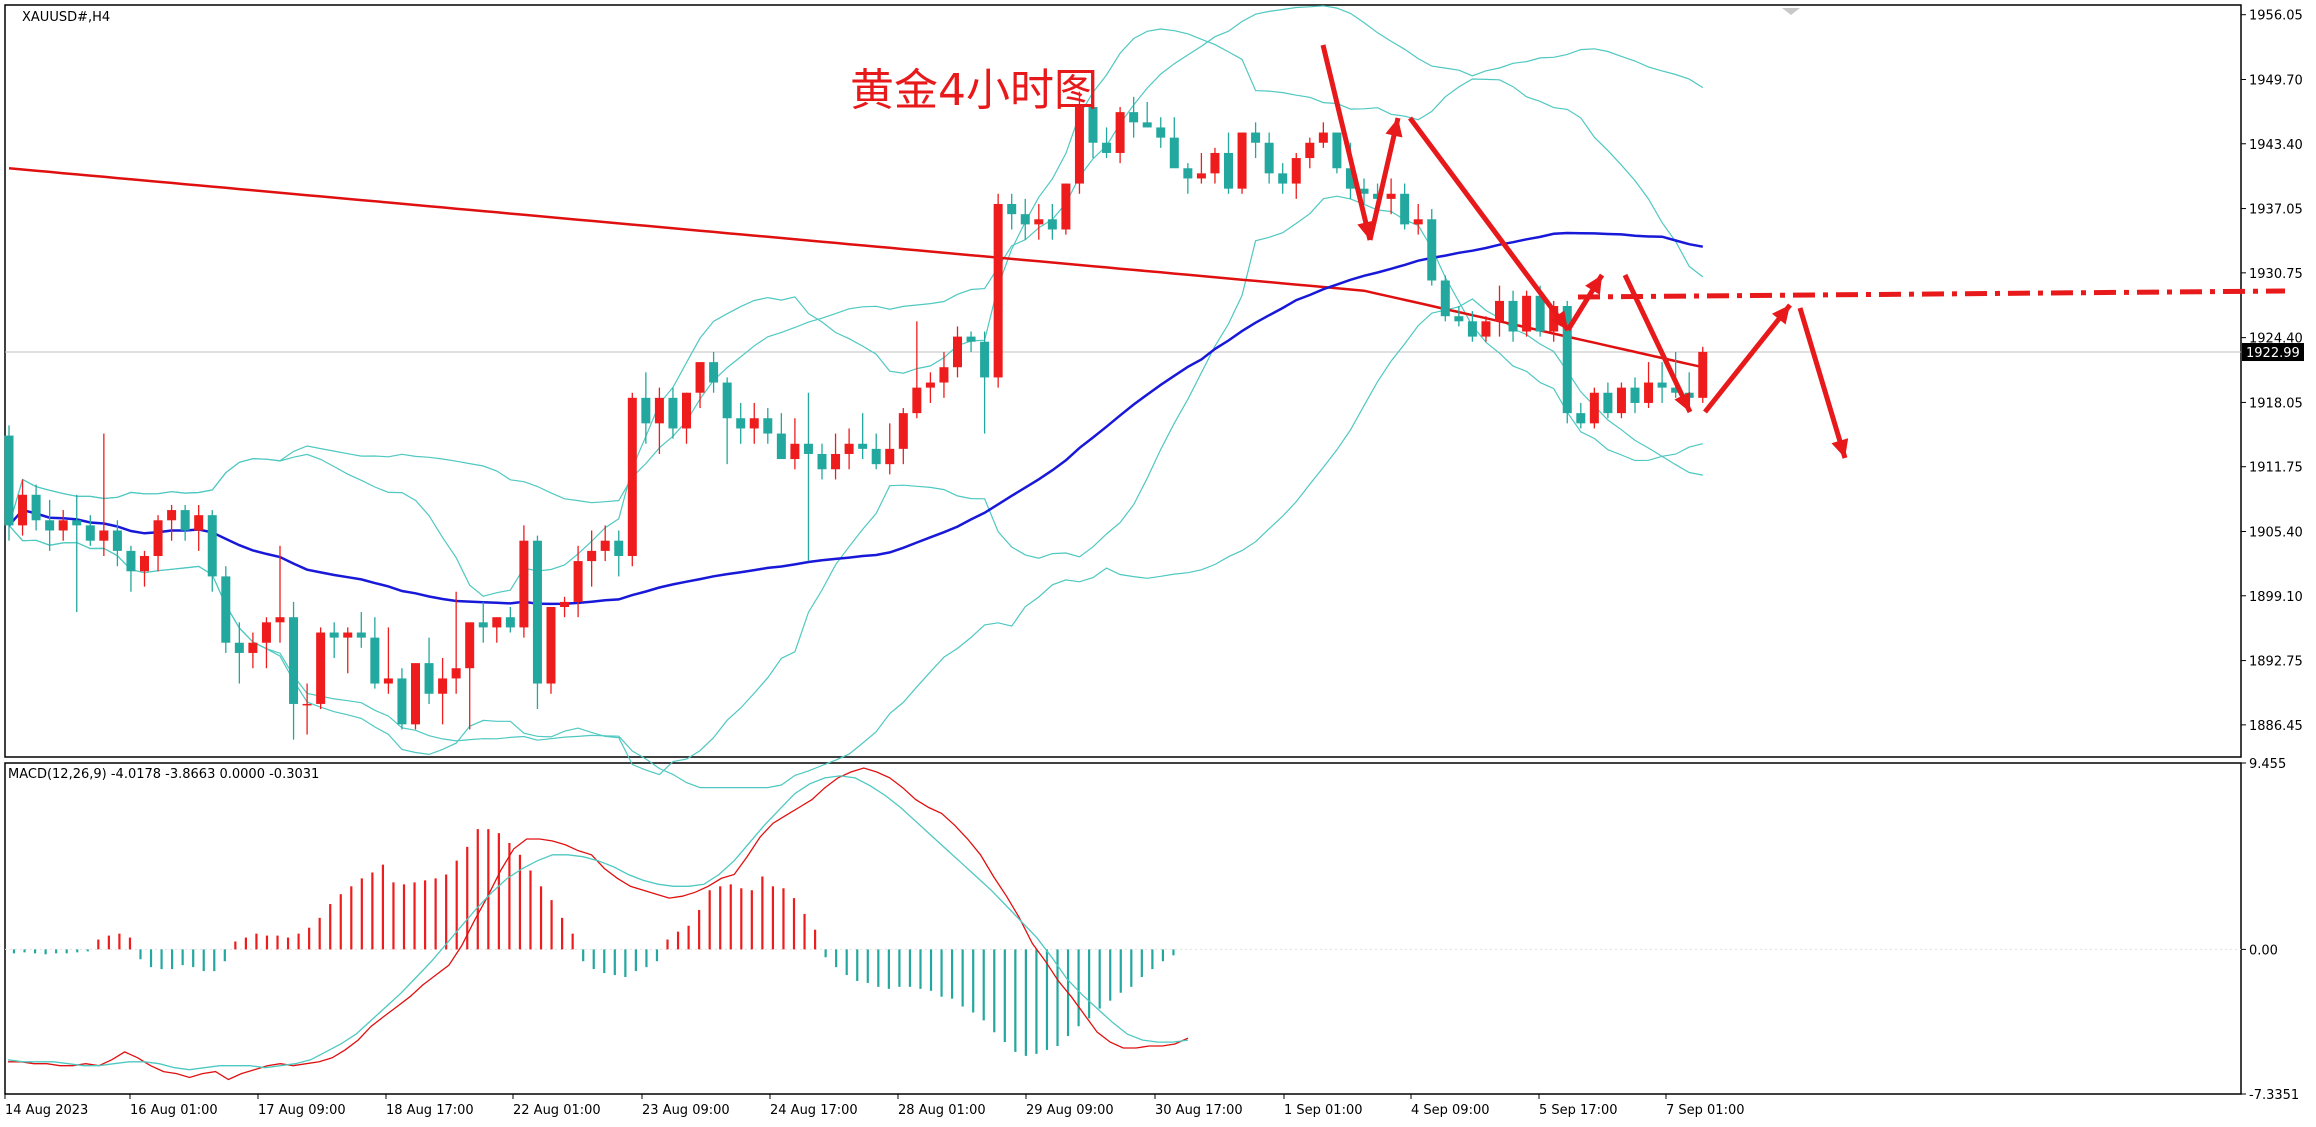 The image size is (2316, 1127). I want to click on y-tick-label: 1956.05, so click(2276, 16).